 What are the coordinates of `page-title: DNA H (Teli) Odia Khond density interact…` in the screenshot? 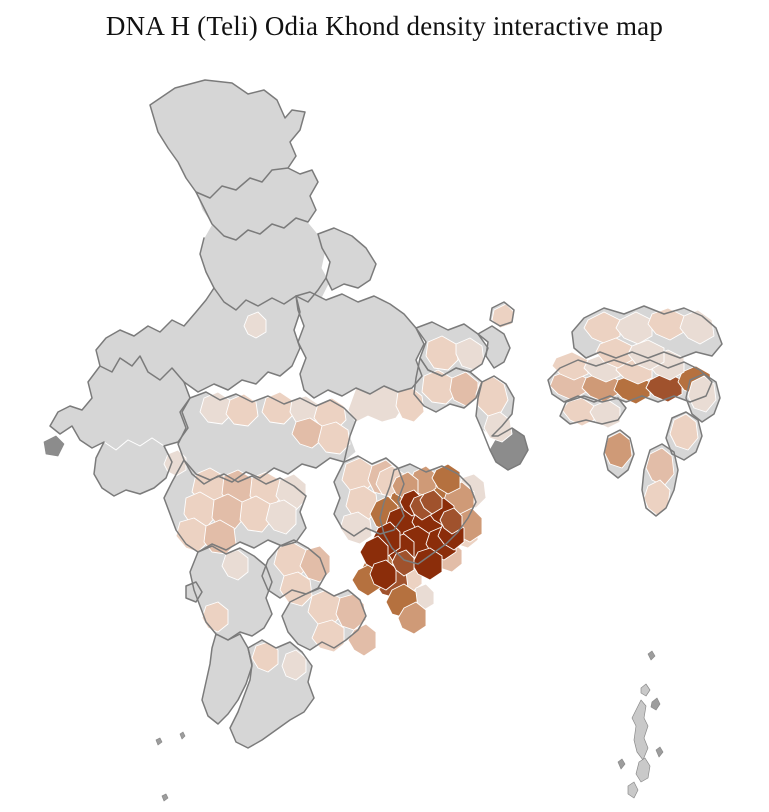 It's located at (384, 26).